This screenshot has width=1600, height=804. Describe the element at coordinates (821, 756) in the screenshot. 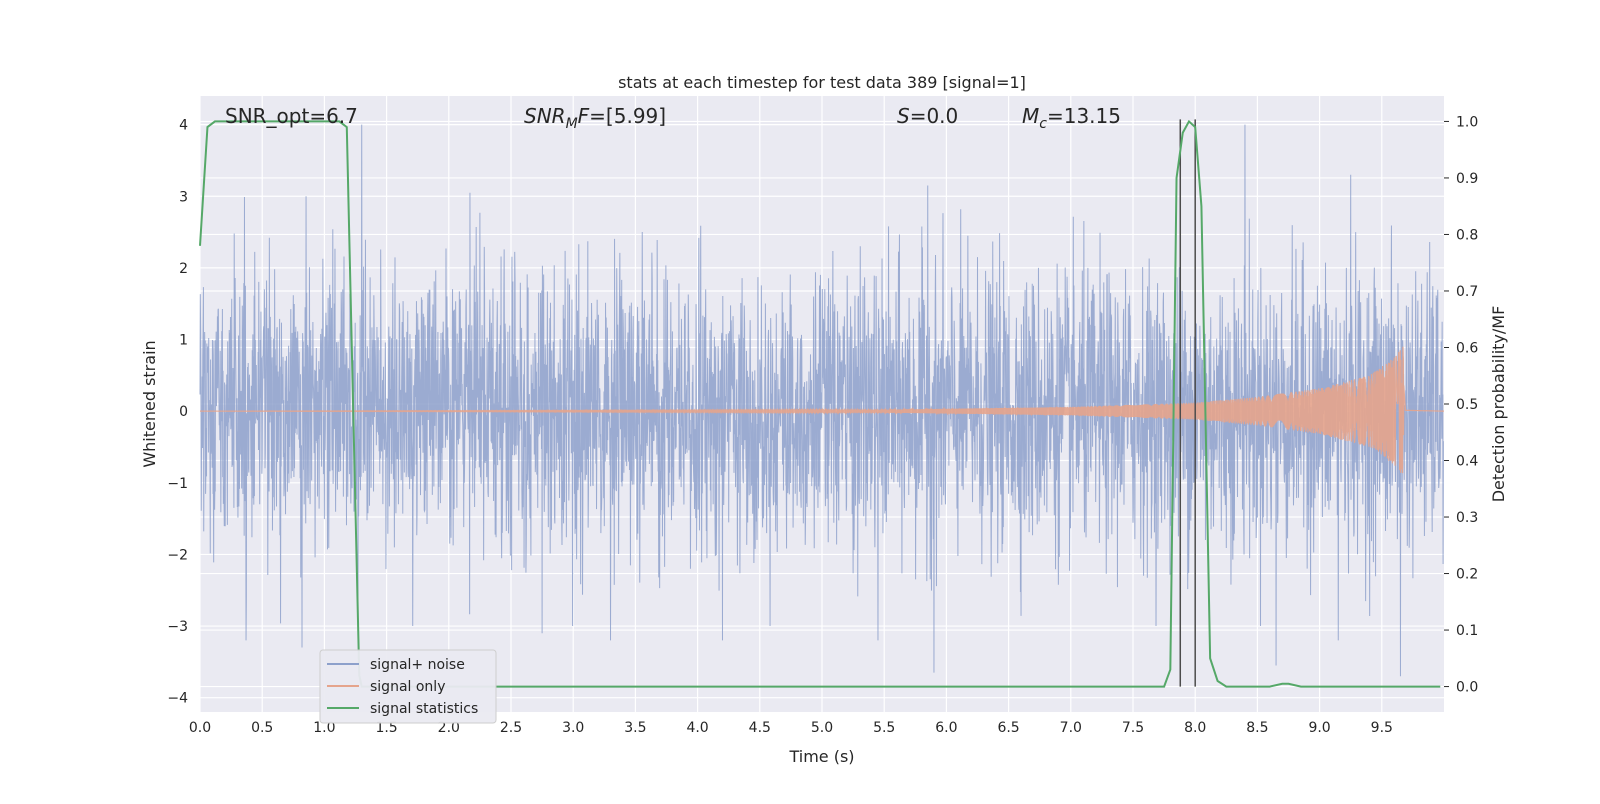

I see `x-axis-label: Time (s)` at that location.